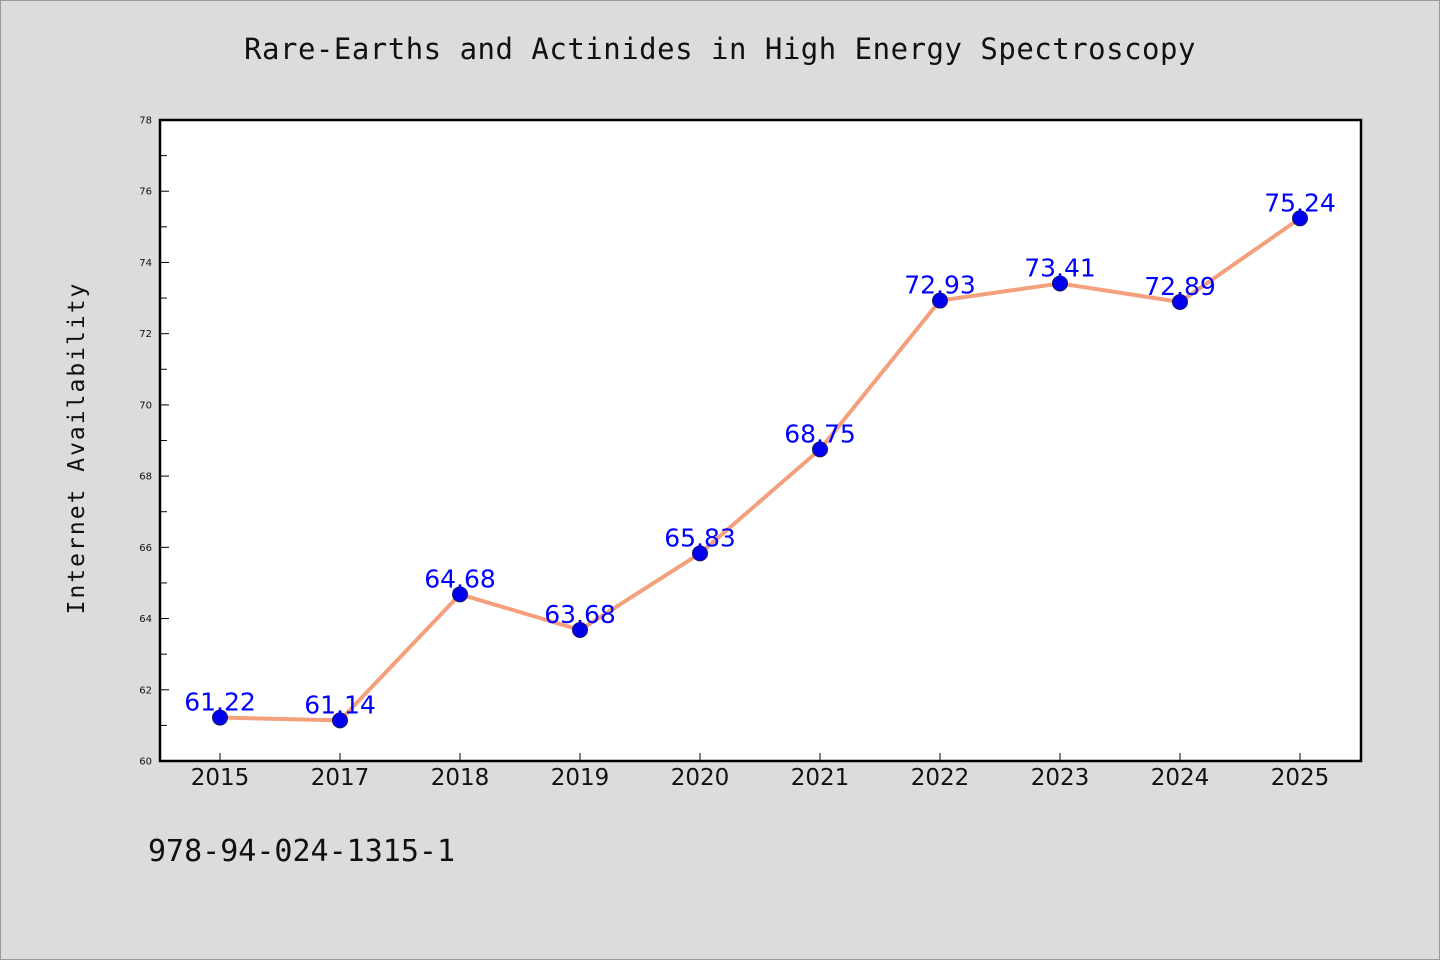  I want to click on y-axis-label: Internet Availability, so click(77, 448).